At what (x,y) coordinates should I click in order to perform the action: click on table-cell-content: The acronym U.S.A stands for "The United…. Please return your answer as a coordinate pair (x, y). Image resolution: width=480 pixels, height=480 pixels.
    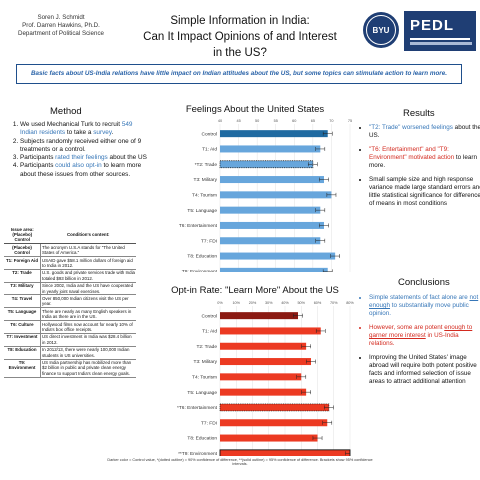
    Looking at the image, I should click on (88, 250).